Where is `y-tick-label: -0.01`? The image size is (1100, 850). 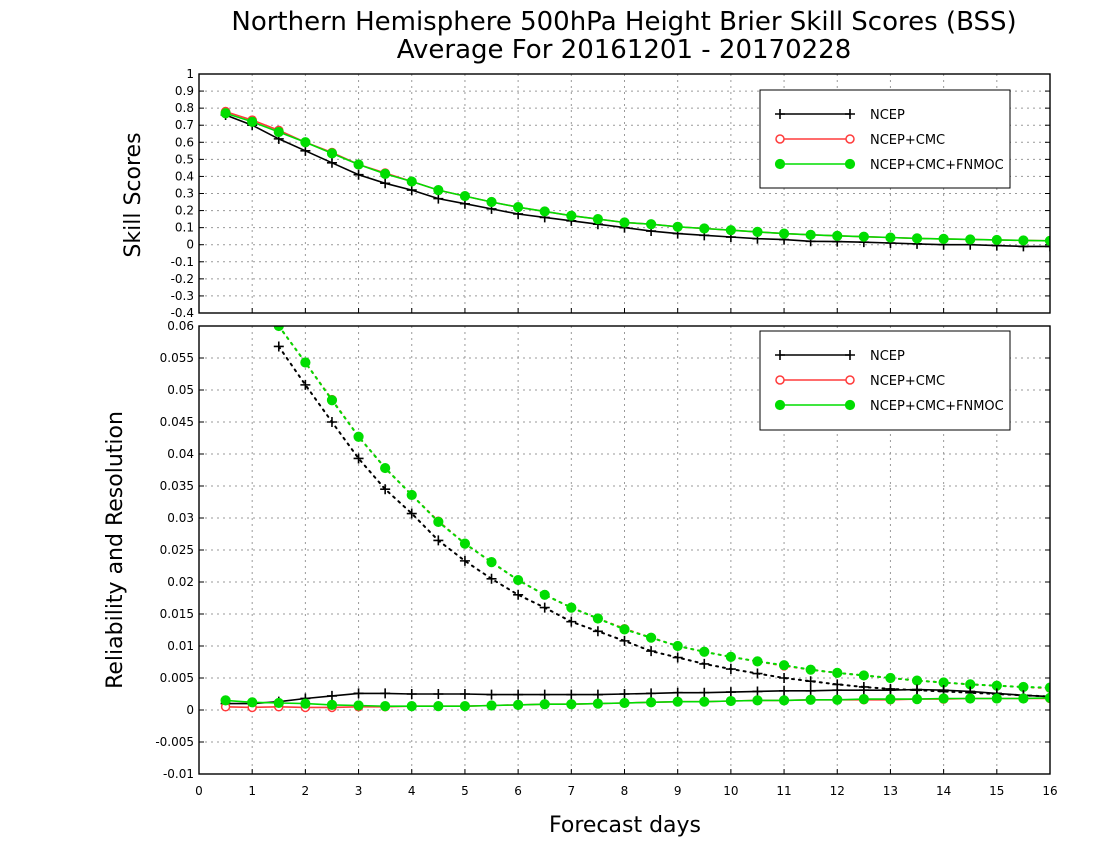 y-tick-label: -0.01 is located at coordinates (178, 774).